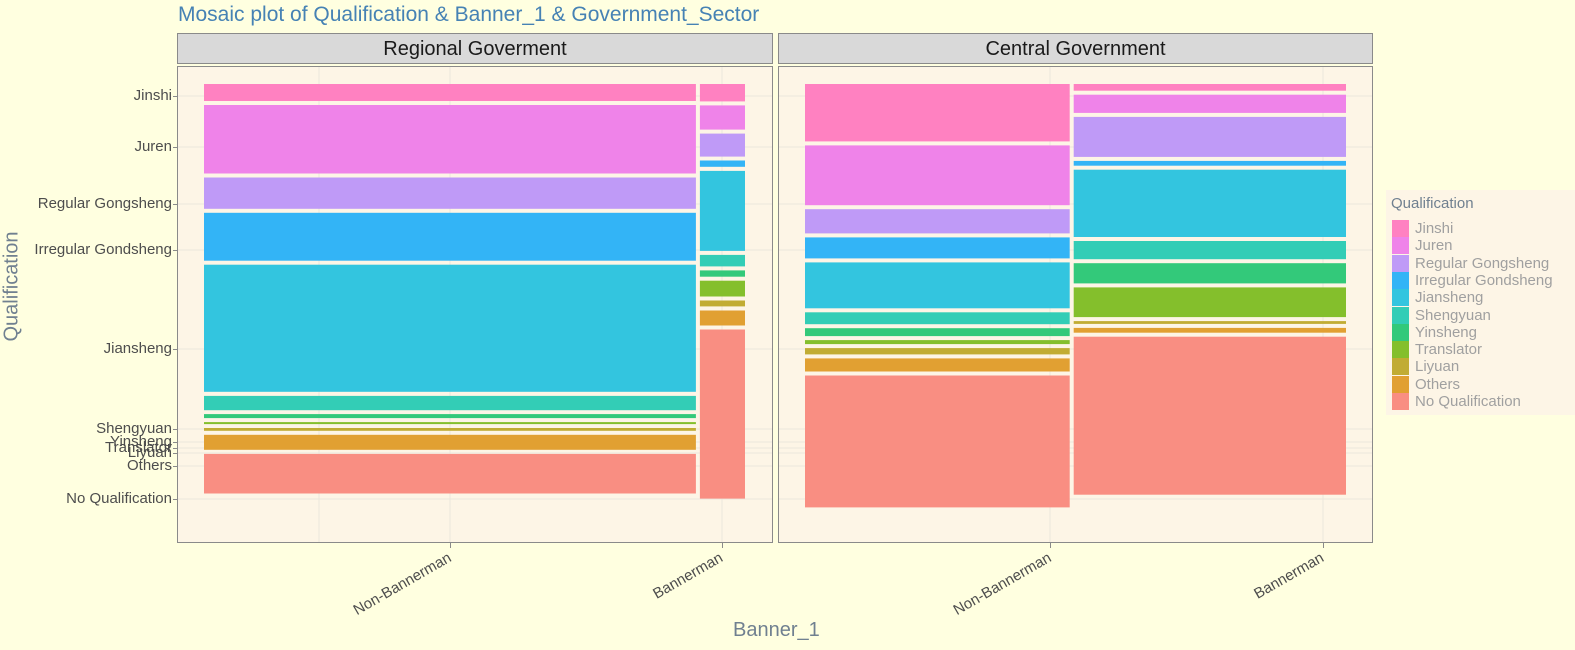 This screenshot has width=1575, height=650. I want to click on legend-label: Yinsheng, so click(1446, 332).